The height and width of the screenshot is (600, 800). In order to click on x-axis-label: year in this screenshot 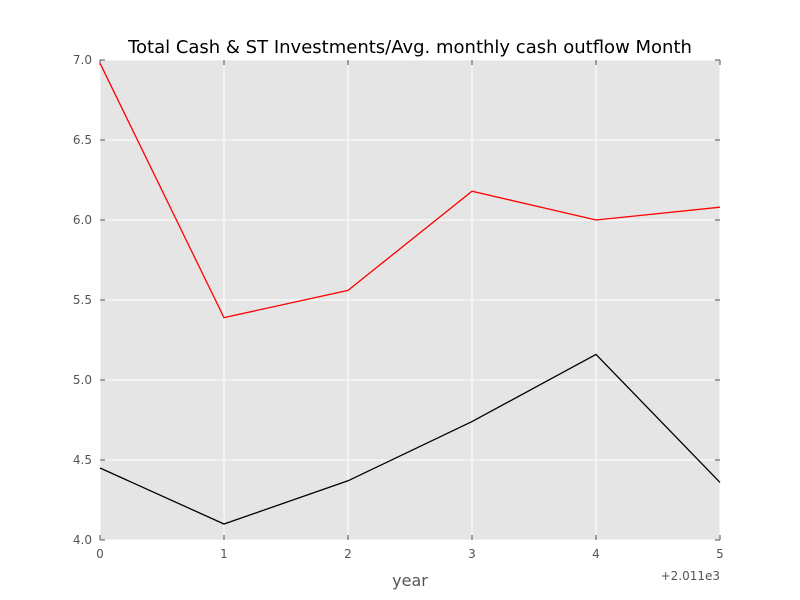, I will do `click(410, 580)`.